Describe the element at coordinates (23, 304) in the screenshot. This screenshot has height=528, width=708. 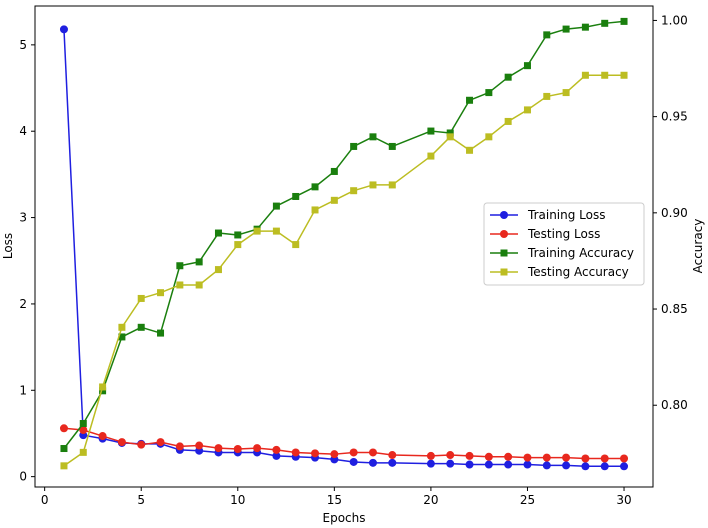
I see `y-left-tick-label: 2` at that location.